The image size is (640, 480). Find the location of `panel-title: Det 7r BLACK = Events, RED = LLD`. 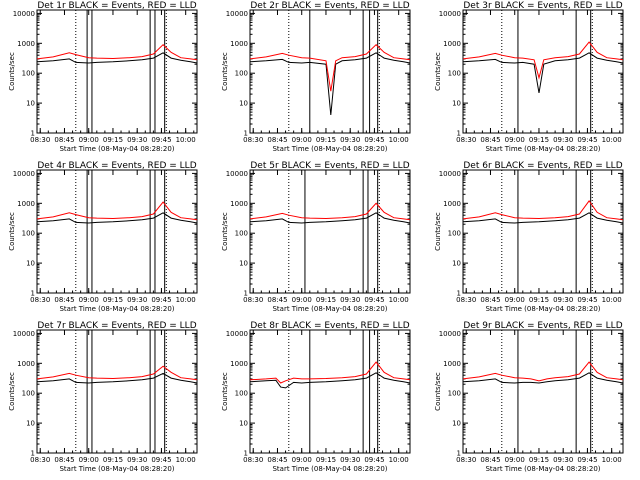

panel-title: Det 7r BLACK = Events, RED = LLD is located at coordinates (116, 326).